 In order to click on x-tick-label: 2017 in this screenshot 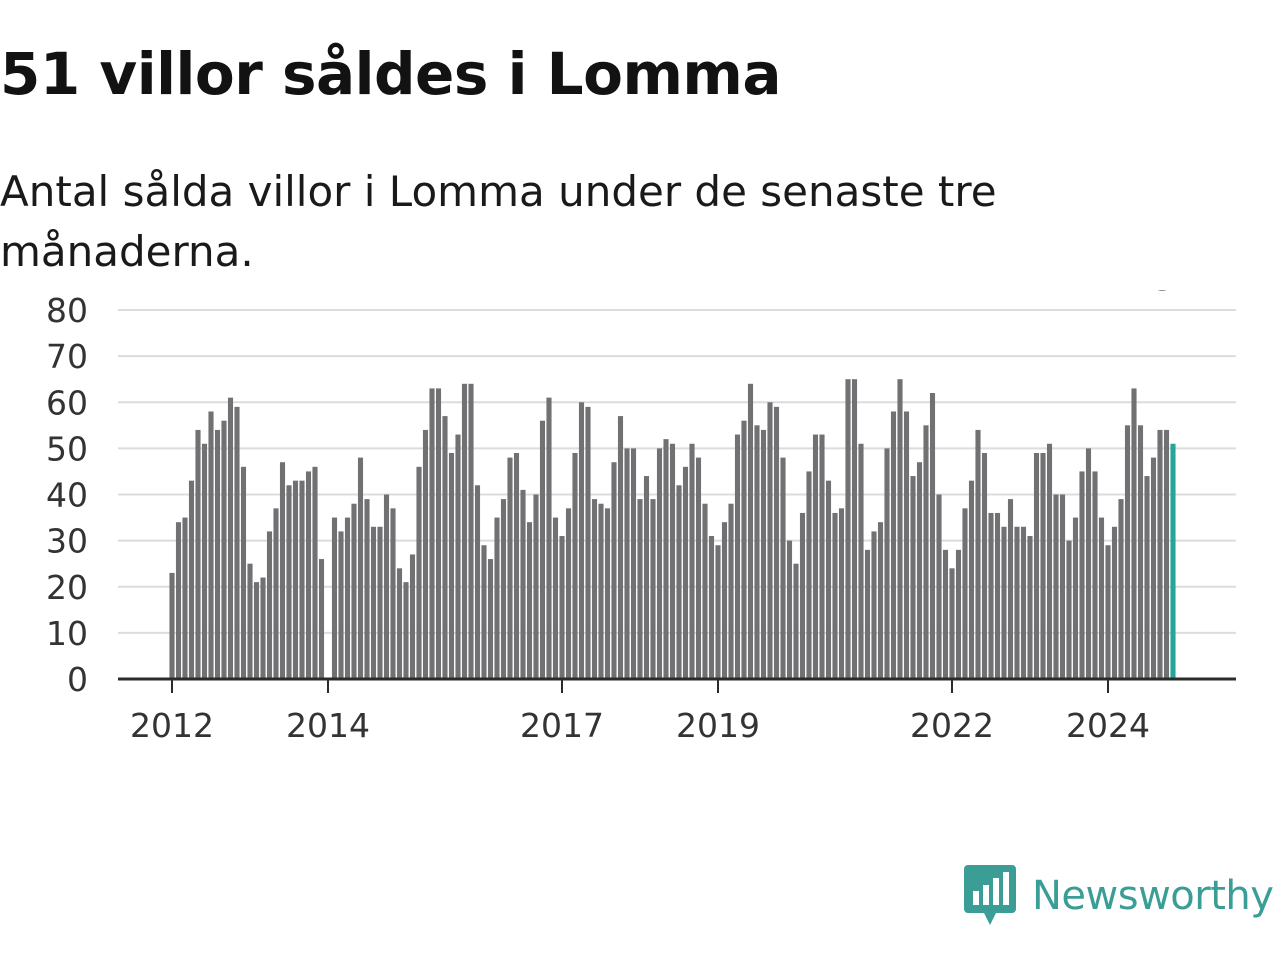, I will do `click(562, 725)`.